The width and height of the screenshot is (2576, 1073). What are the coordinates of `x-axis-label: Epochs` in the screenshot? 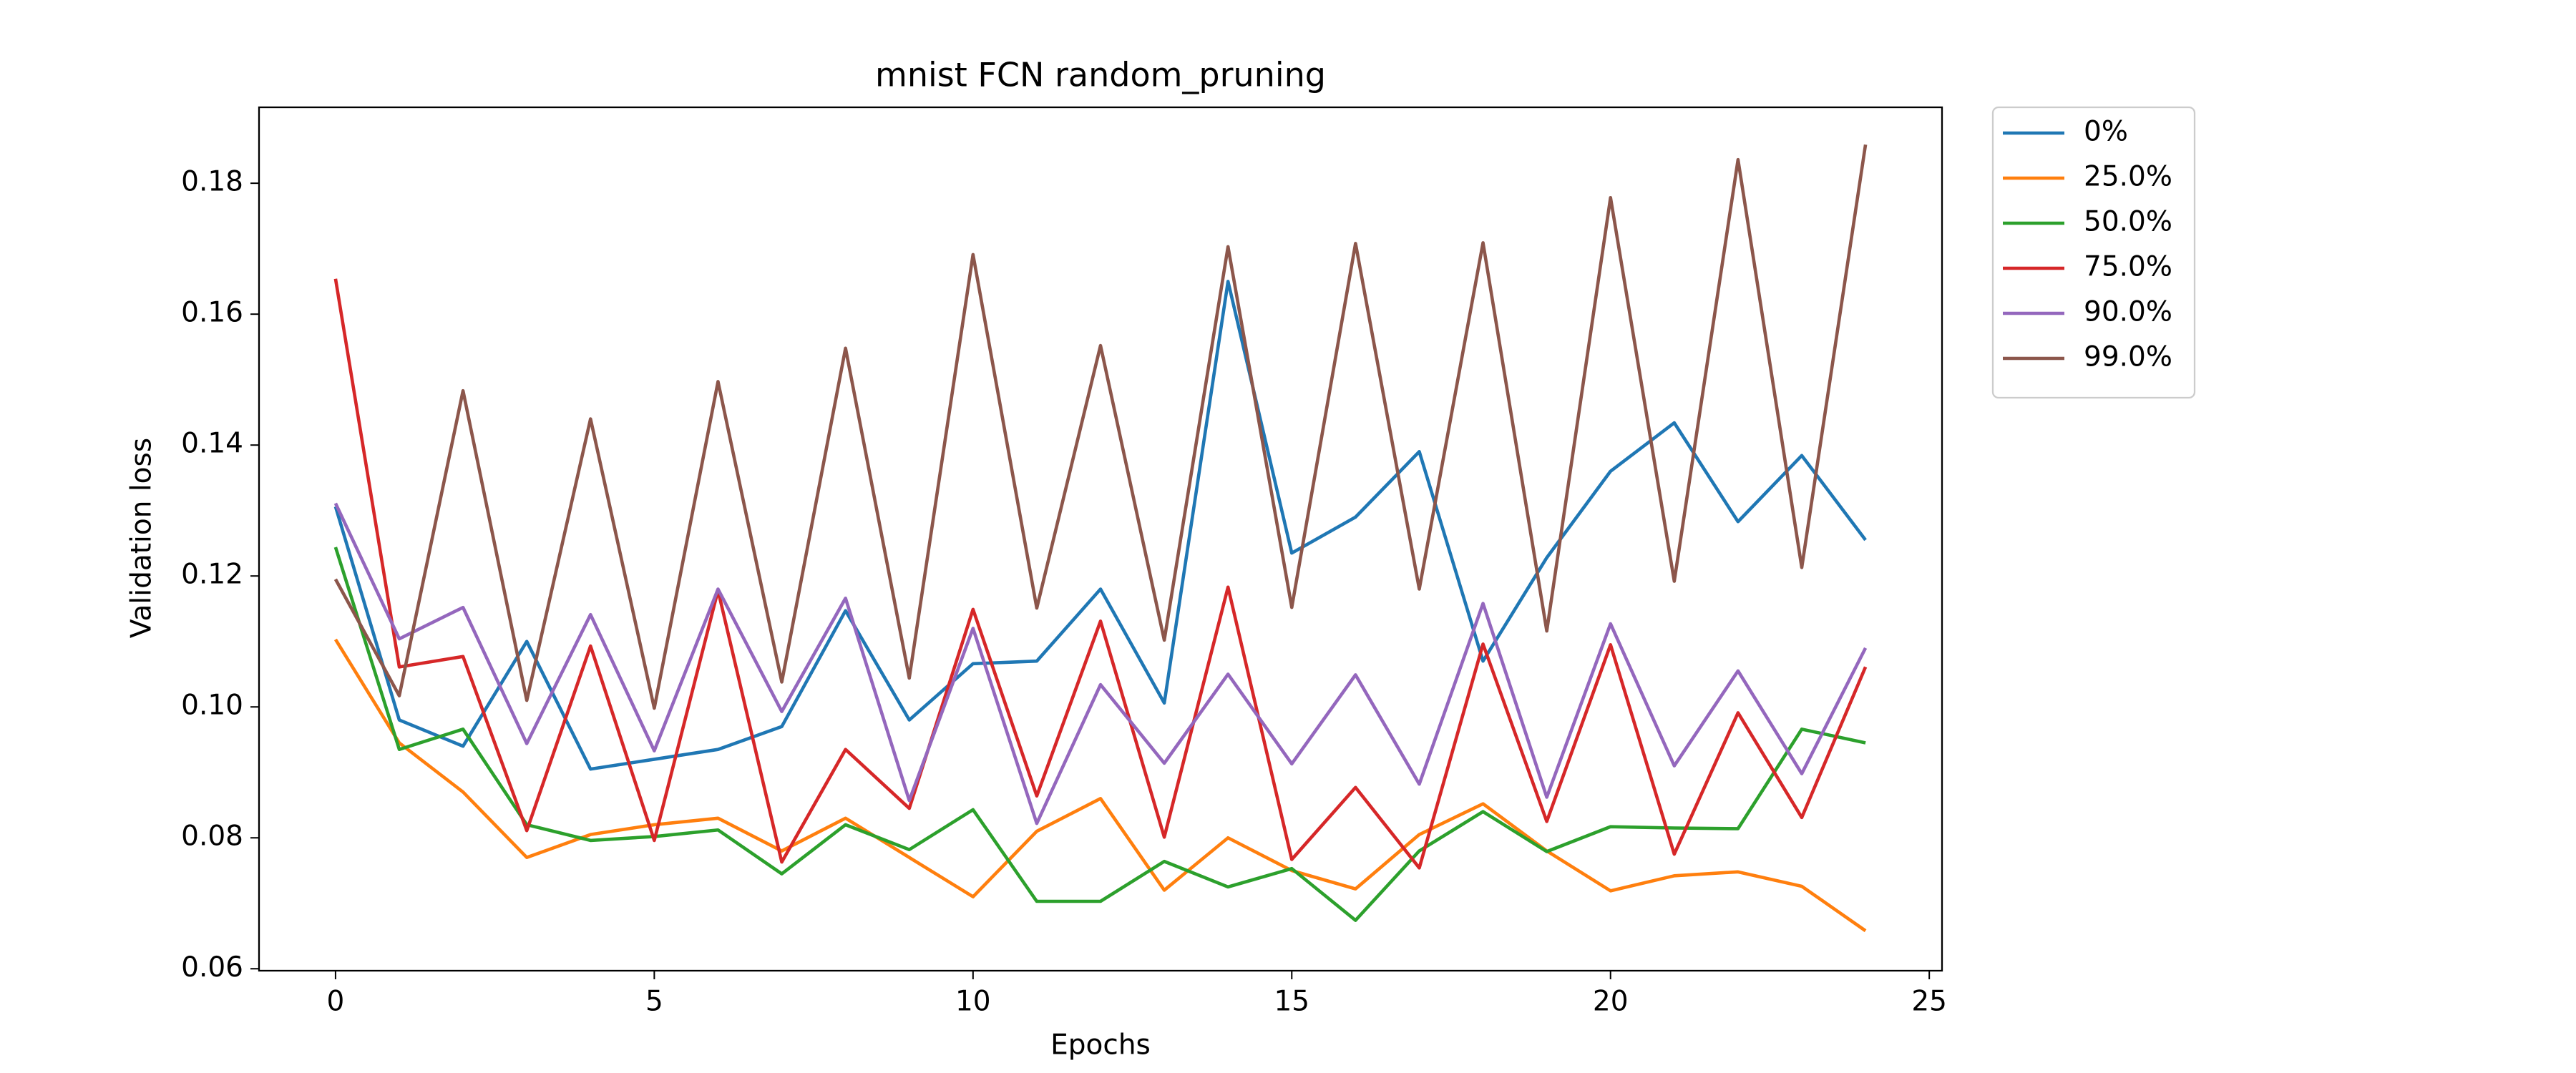 It's located at (1100, 1045).